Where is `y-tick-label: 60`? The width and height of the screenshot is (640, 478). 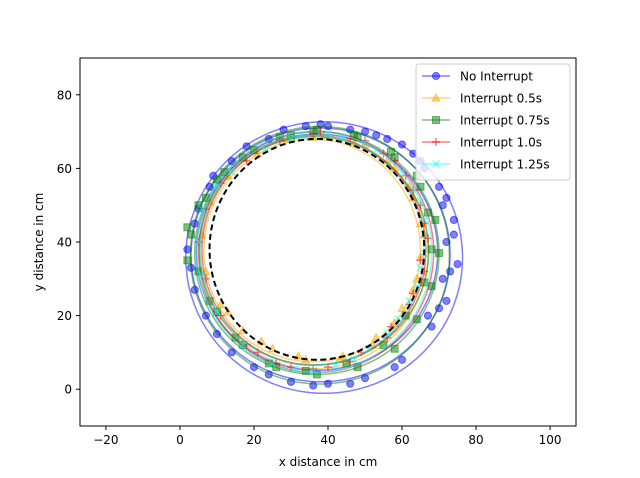
y-tick-label: 60 is located at coordinates (64, 169).